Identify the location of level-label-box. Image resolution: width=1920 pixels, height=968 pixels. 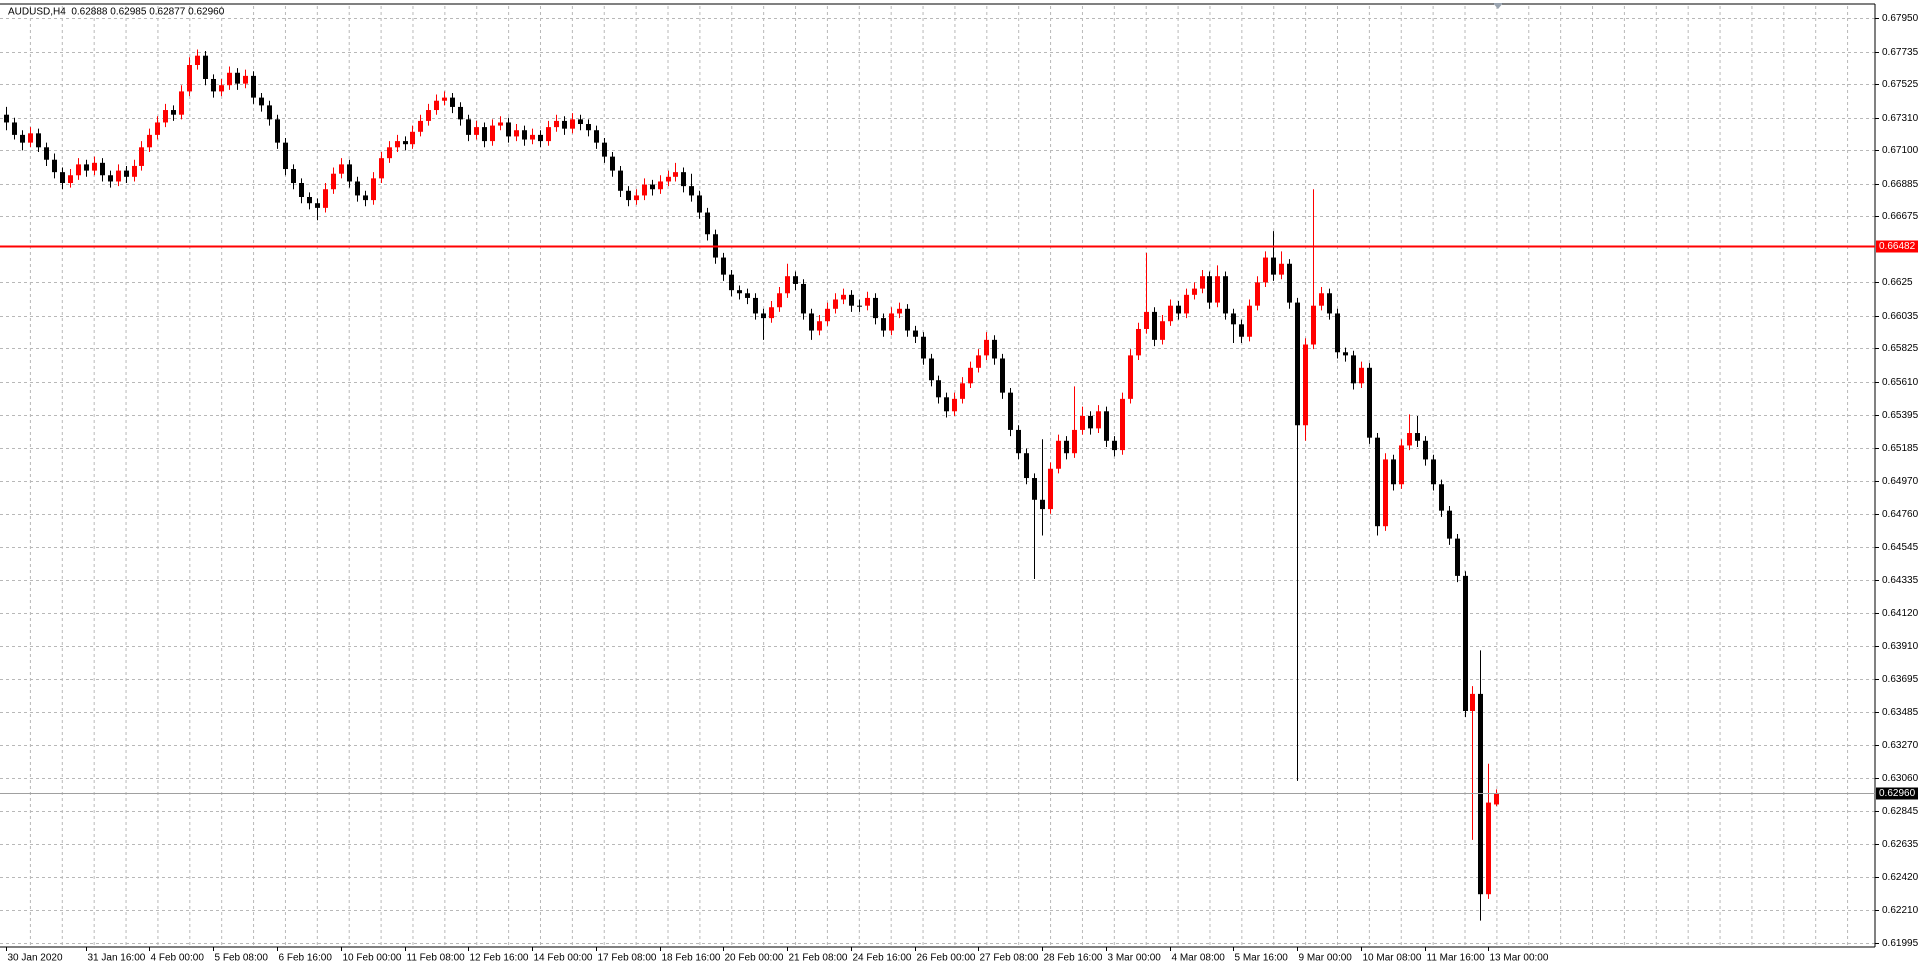
(1897, 246).